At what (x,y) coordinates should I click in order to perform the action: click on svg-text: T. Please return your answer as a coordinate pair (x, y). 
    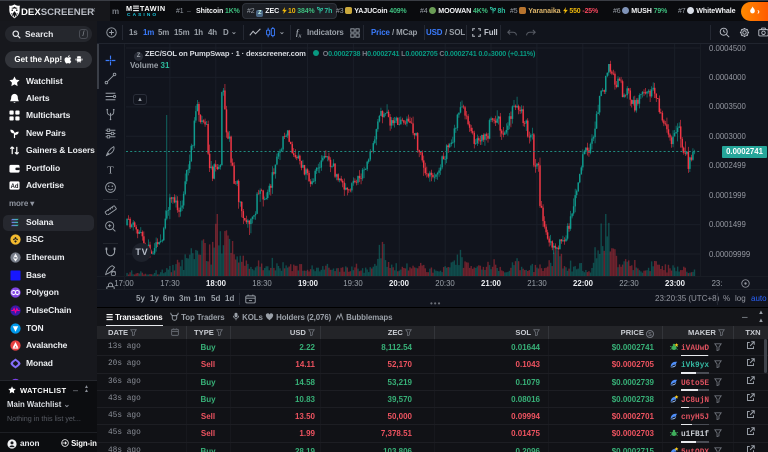
    Looking at the image, I should click on (110, 171).